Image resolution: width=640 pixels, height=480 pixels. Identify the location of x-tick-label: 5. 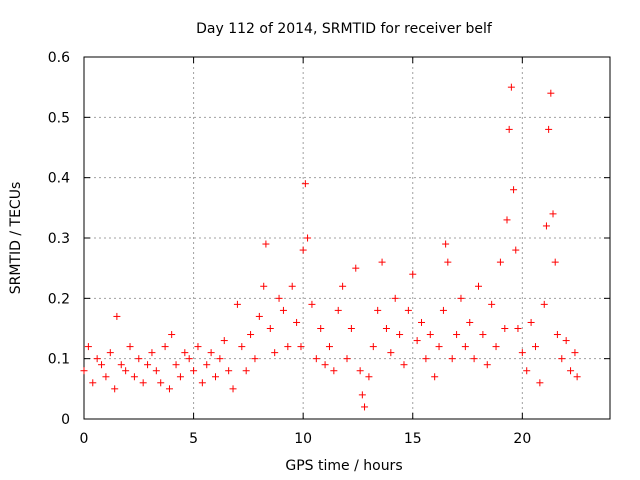
(193, 439).